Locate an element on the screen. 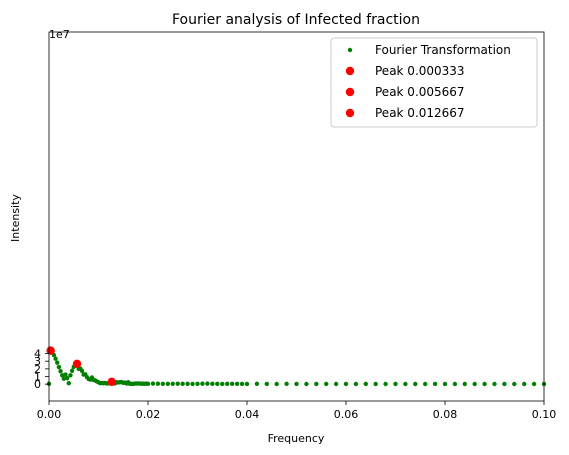 The width and height of the screenshot is (569, 455). x-tick-label: 0.08 is located at coordinates (445, 414).